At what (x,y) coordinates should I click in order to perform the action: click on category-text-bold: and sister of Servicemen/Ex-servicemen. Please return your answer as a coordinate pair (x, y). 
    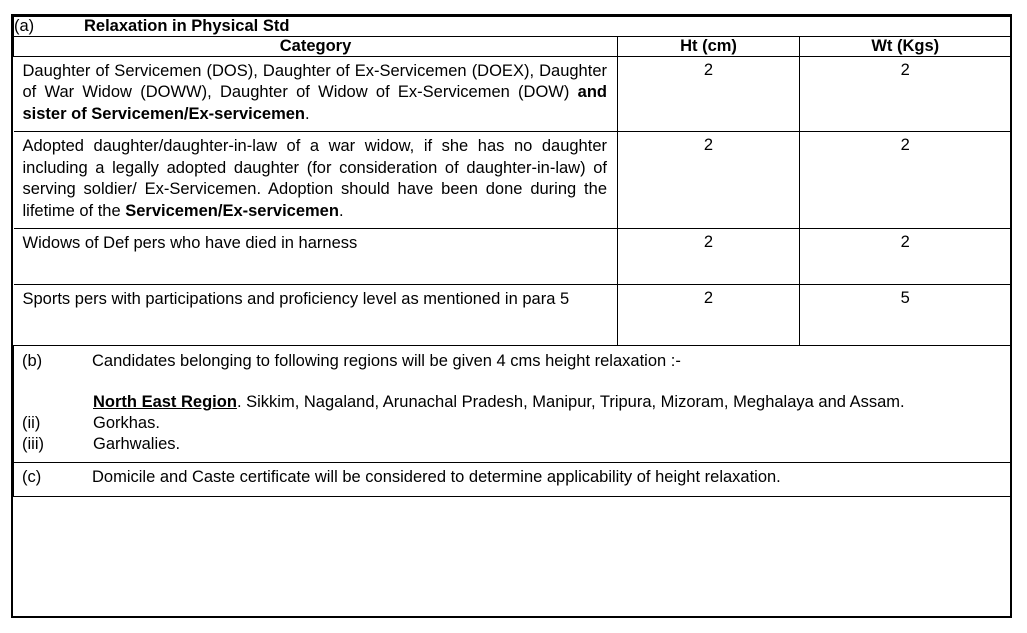
    Looking at the image, I should click on (315, 103).